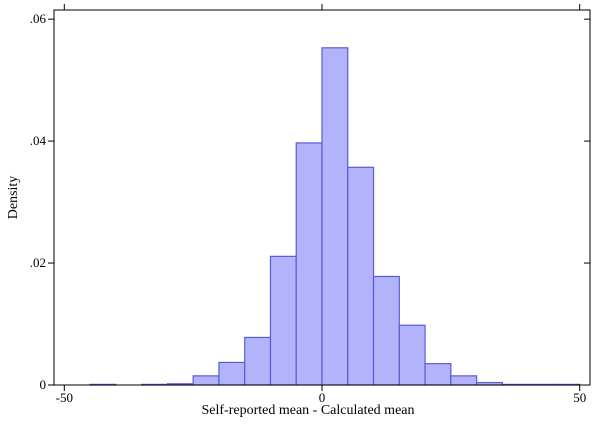 The width and height of the screenshot is (592, 425). What do you see at coordinates (38, 262) in the screenshot?
I see `y-tick-label: .02` at bounding box center [38, 262].